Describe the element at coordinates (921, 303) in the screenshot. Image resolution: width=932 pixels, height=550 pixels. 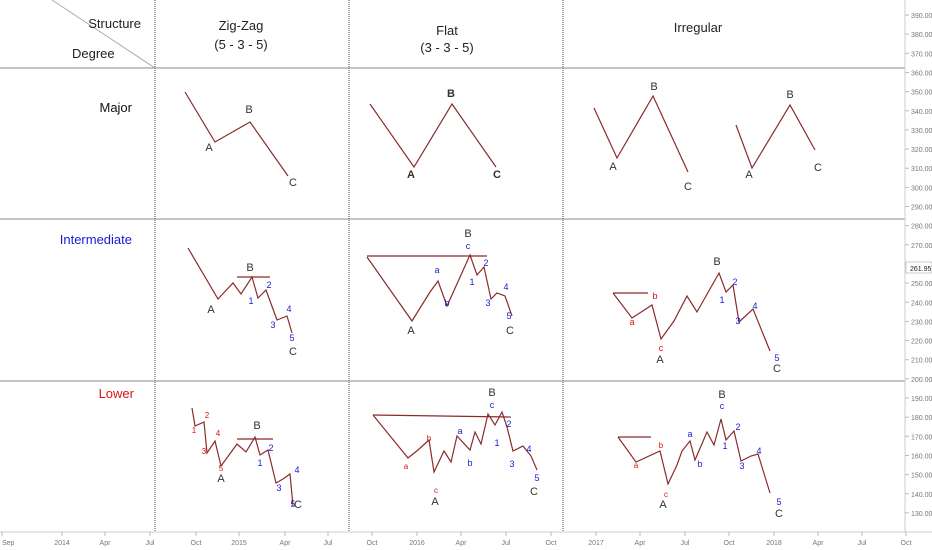
I see `price-tick-label: 240.00` at that location.